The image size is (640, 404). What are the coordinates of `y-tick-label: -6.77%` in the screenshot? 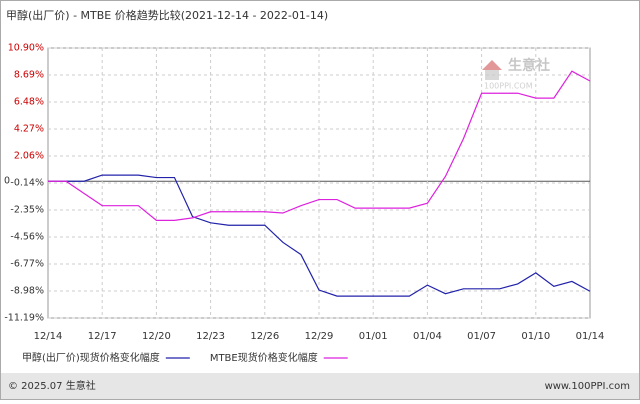 It's located at (27, 263).